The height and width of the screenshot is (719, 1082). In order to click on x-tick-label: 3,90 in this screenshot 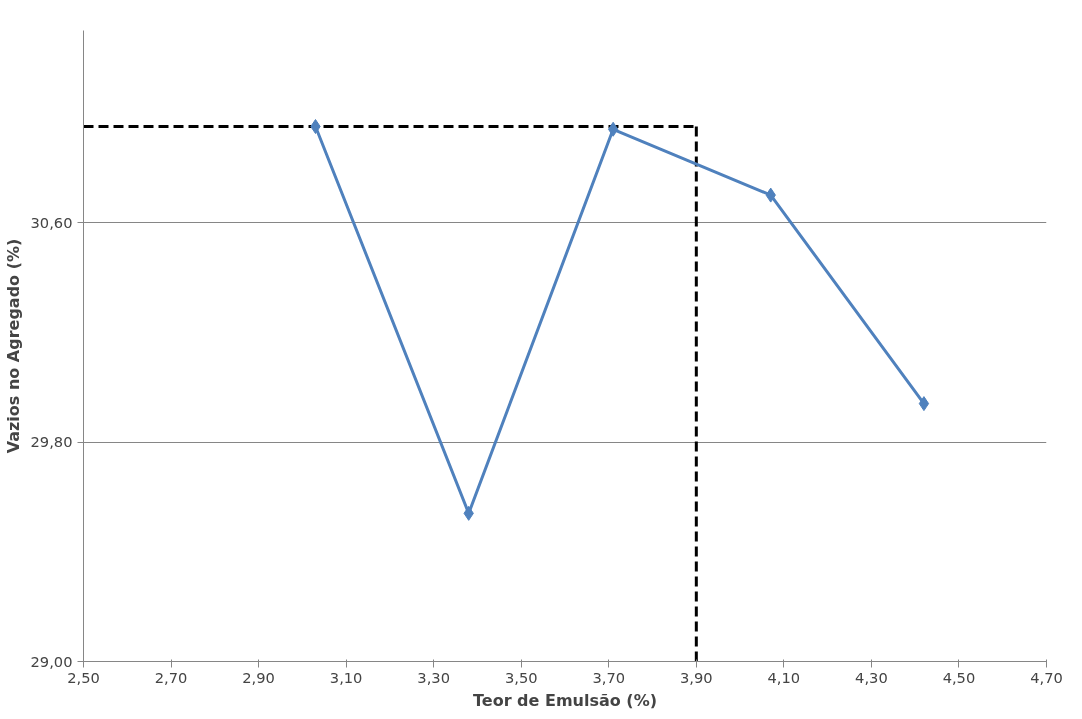, I will do `click(696, 677)`.